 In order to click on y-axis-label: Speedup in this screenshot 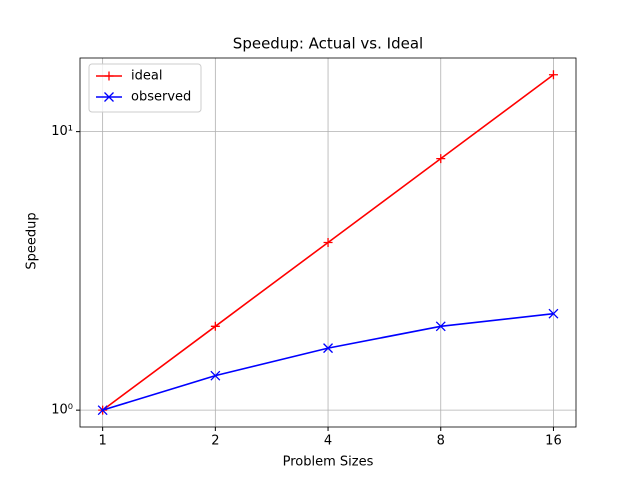, I will do `click(32, 240)`.